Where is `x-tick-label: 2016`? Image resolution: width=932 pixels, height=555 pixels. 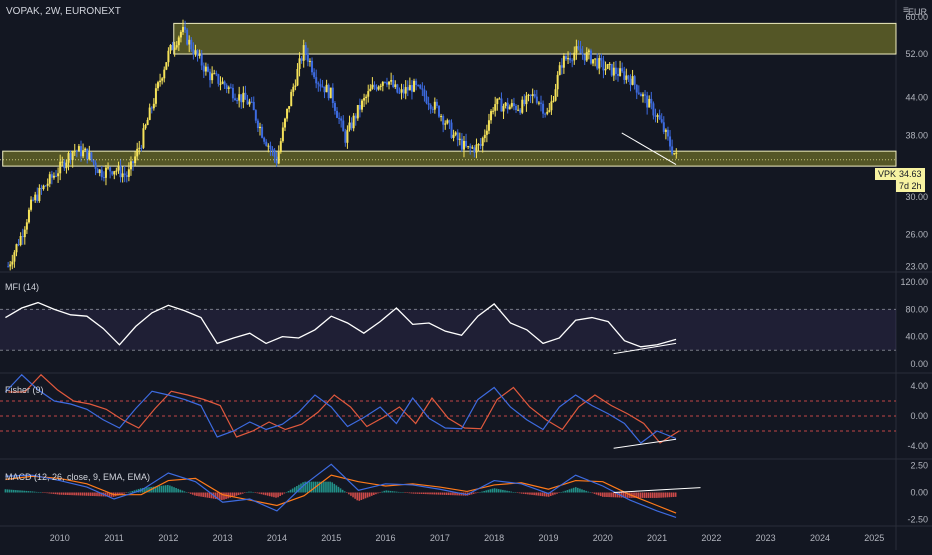 x-tick-label: 2016 is located at coordinates (386, 538).